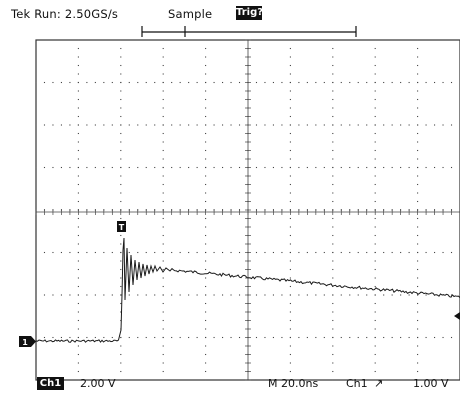 The width and height of the screenshot is (460, 396). Describe the element at coordinates (250, 13) in the screenshot. I see `trigger-status-badge: Trig?` at that location.